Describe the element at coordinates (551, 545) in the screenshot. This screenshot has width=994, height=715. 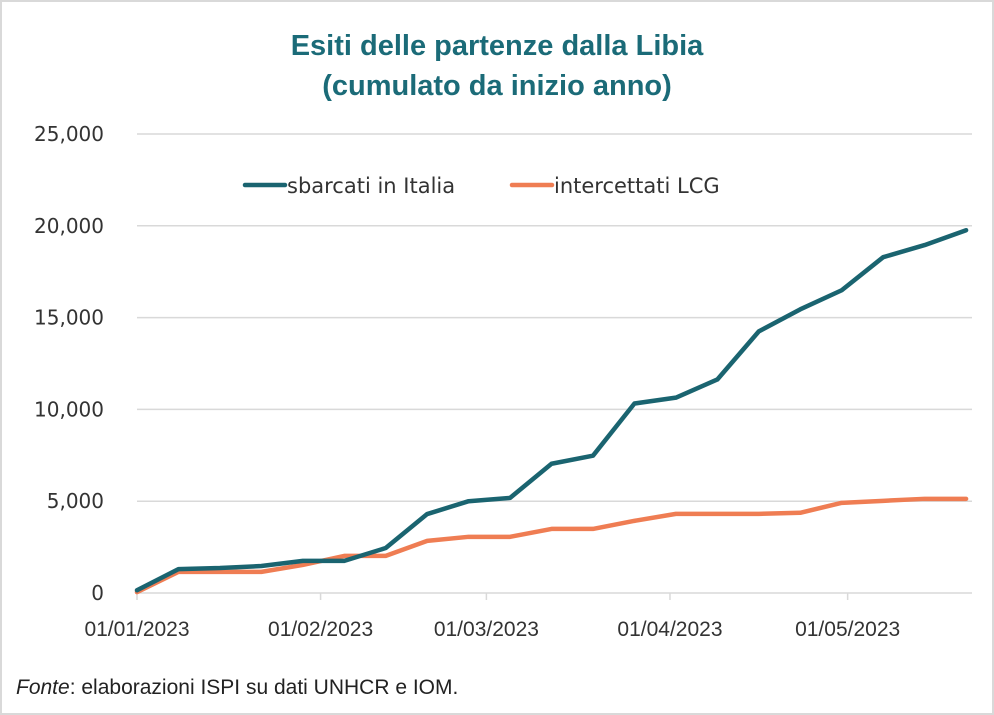
I see `series-line-intercettati-lcg` at that location.